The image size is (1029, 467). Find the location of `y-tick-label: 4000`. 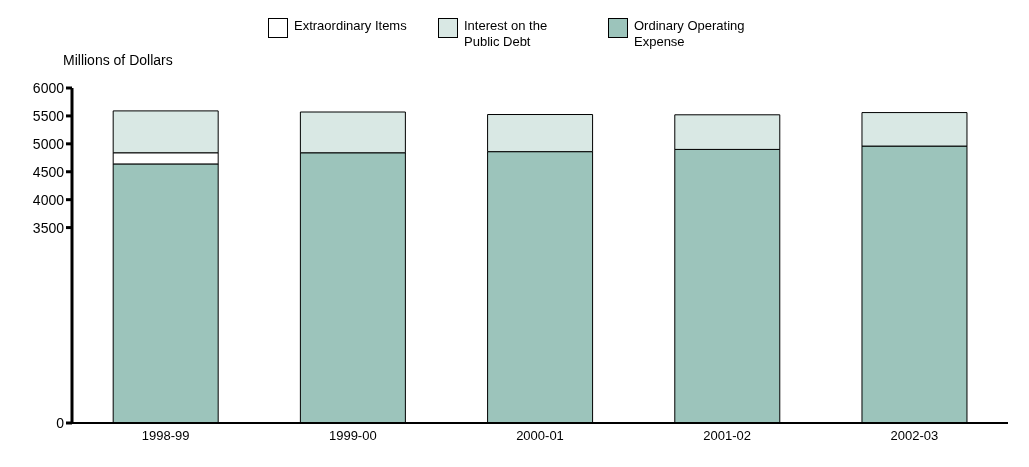

y-tick-label: 4000 is located at coordinates (48, 199).